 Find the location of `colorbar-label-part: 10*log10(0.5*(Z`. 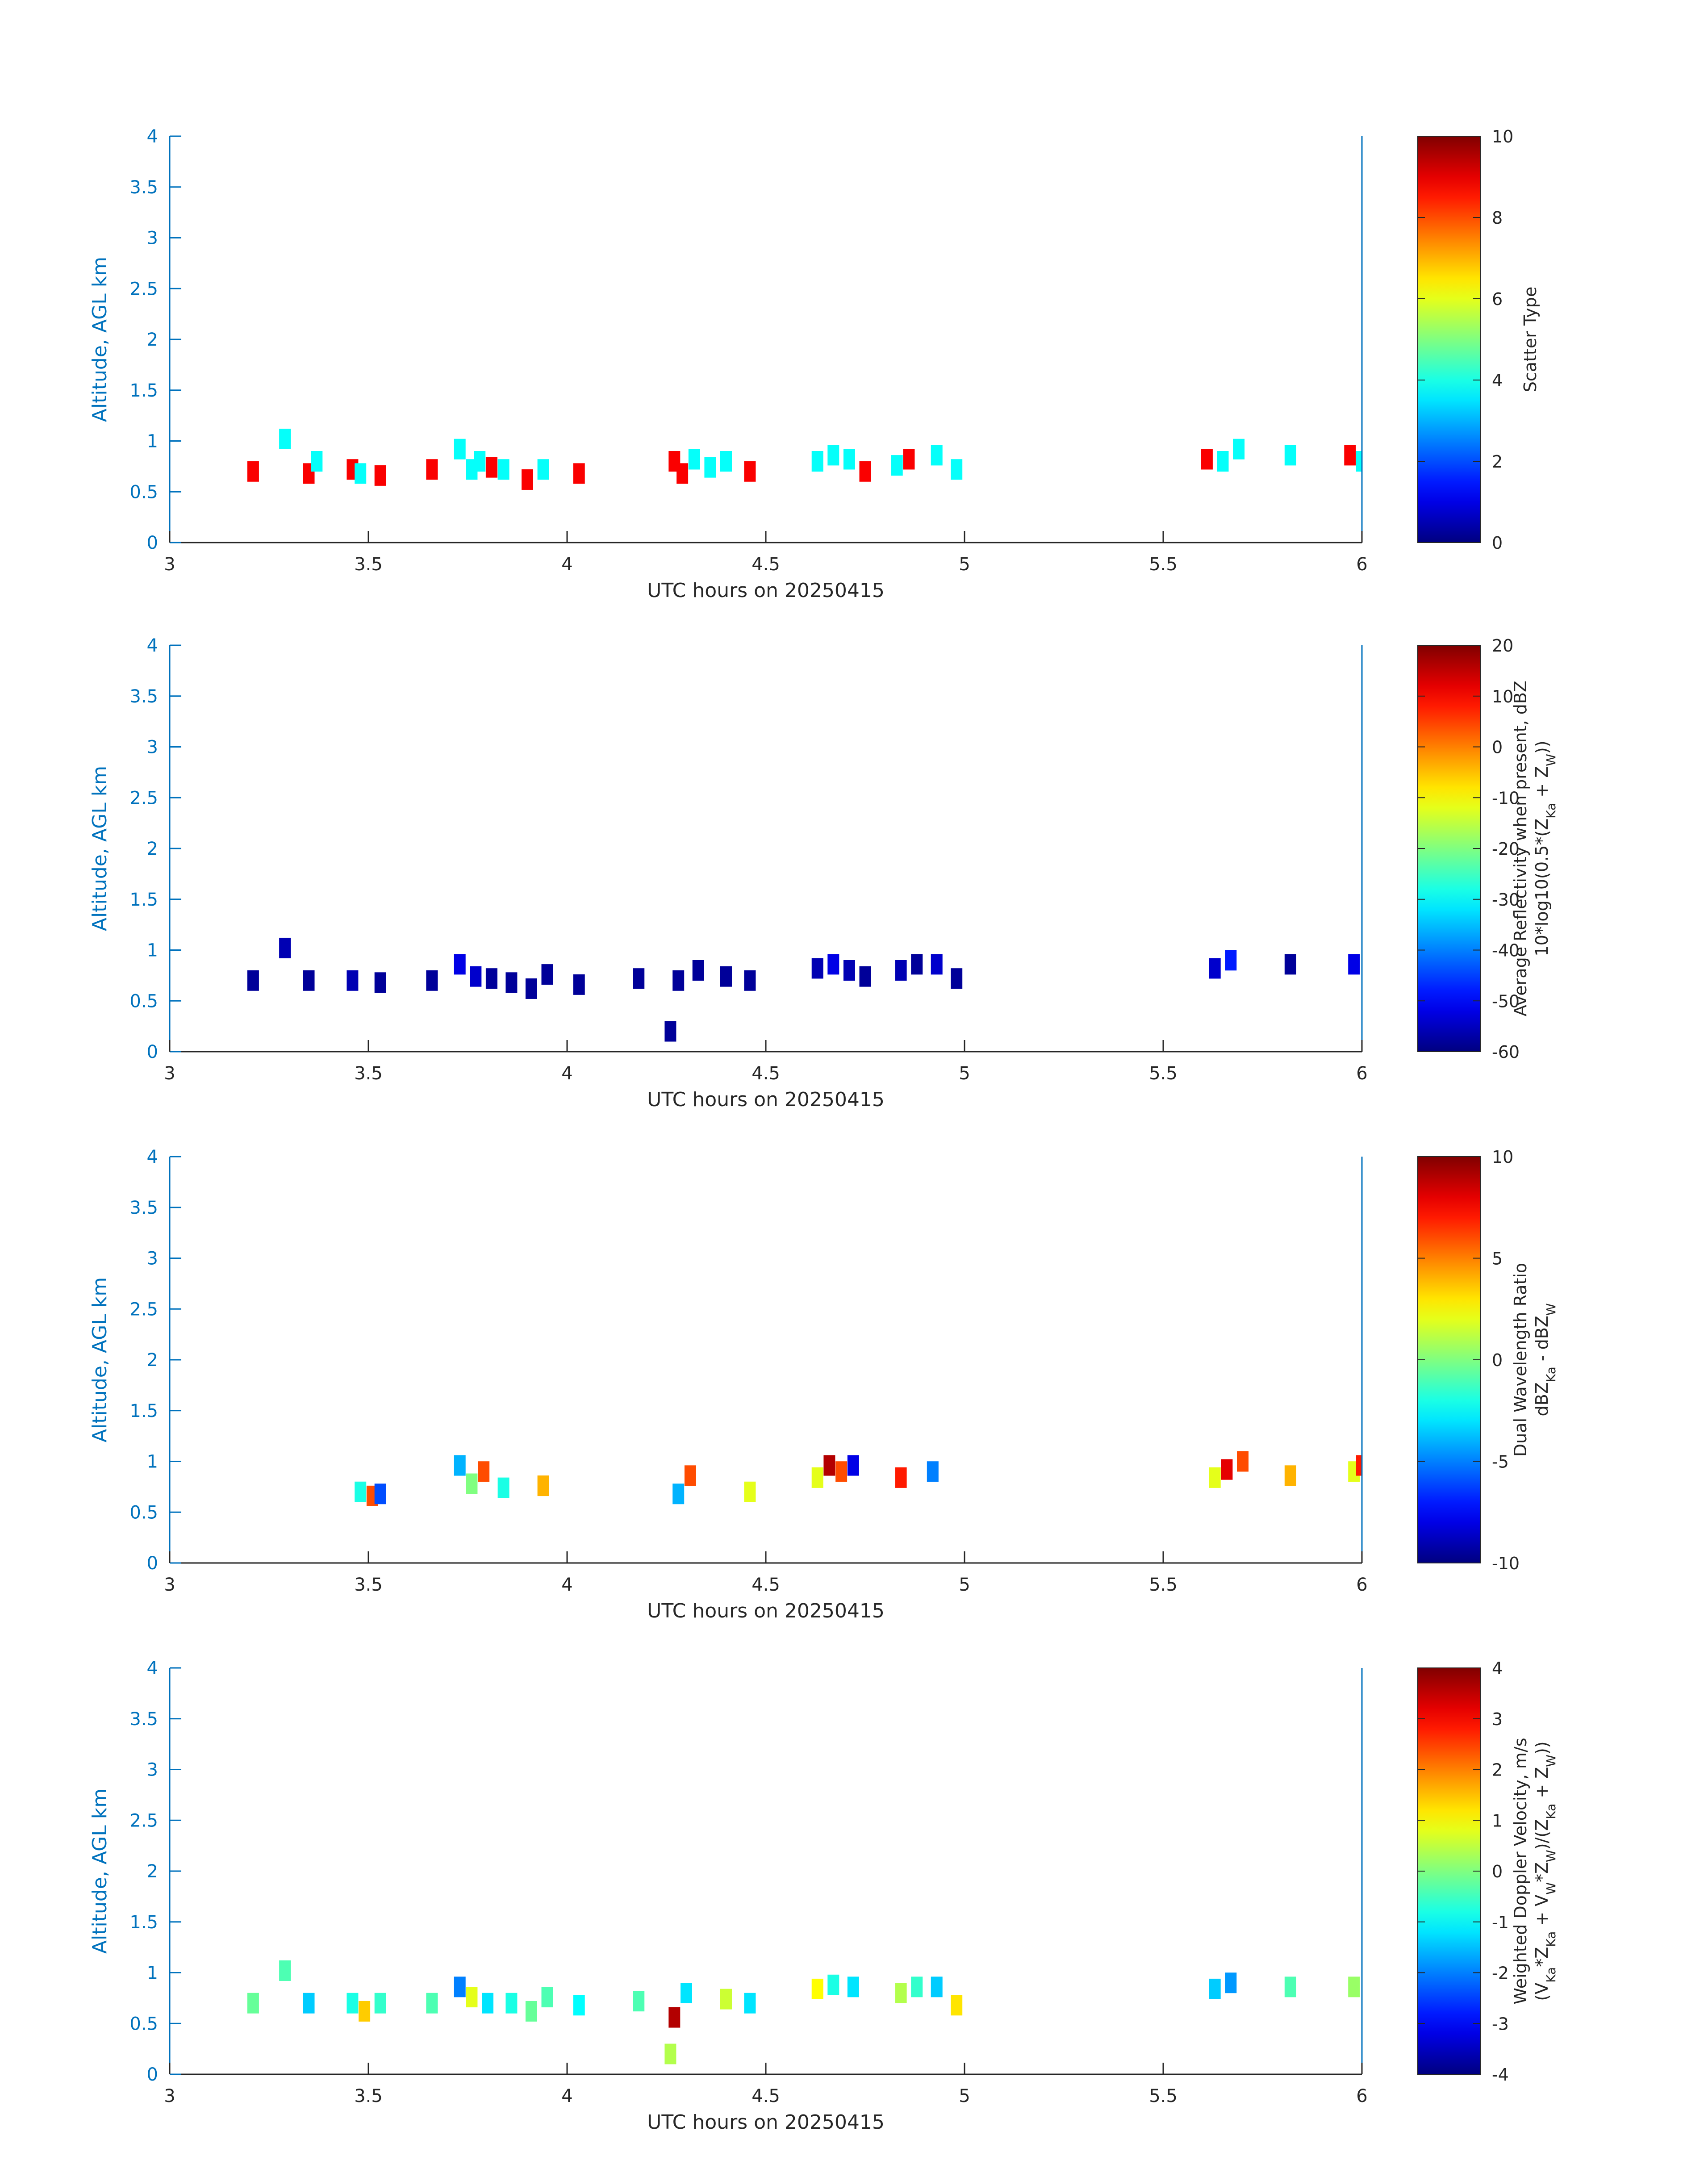

colorbar-label-part: 10*log10(0.5*(Z is located at coordinates (1542, 888).